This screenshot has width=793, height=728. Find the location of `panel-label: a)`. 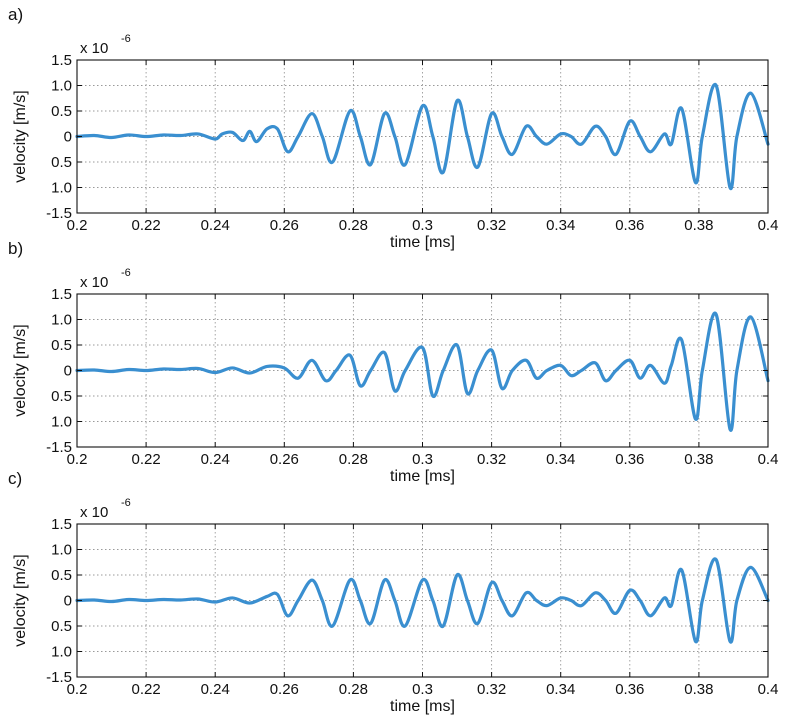

panel-label: a) is located at coordinates (15, 14).